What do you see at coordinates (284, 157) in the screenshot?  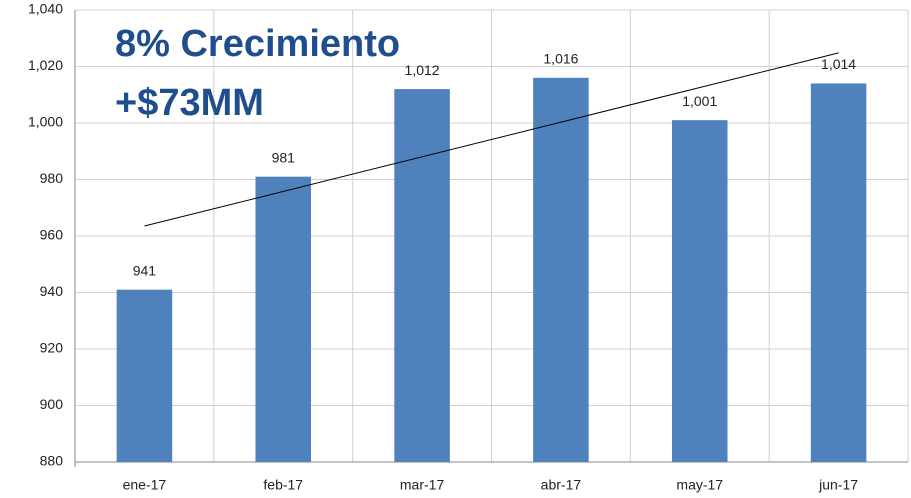 I see `data-label: 981` at bounding box center [284, 157].